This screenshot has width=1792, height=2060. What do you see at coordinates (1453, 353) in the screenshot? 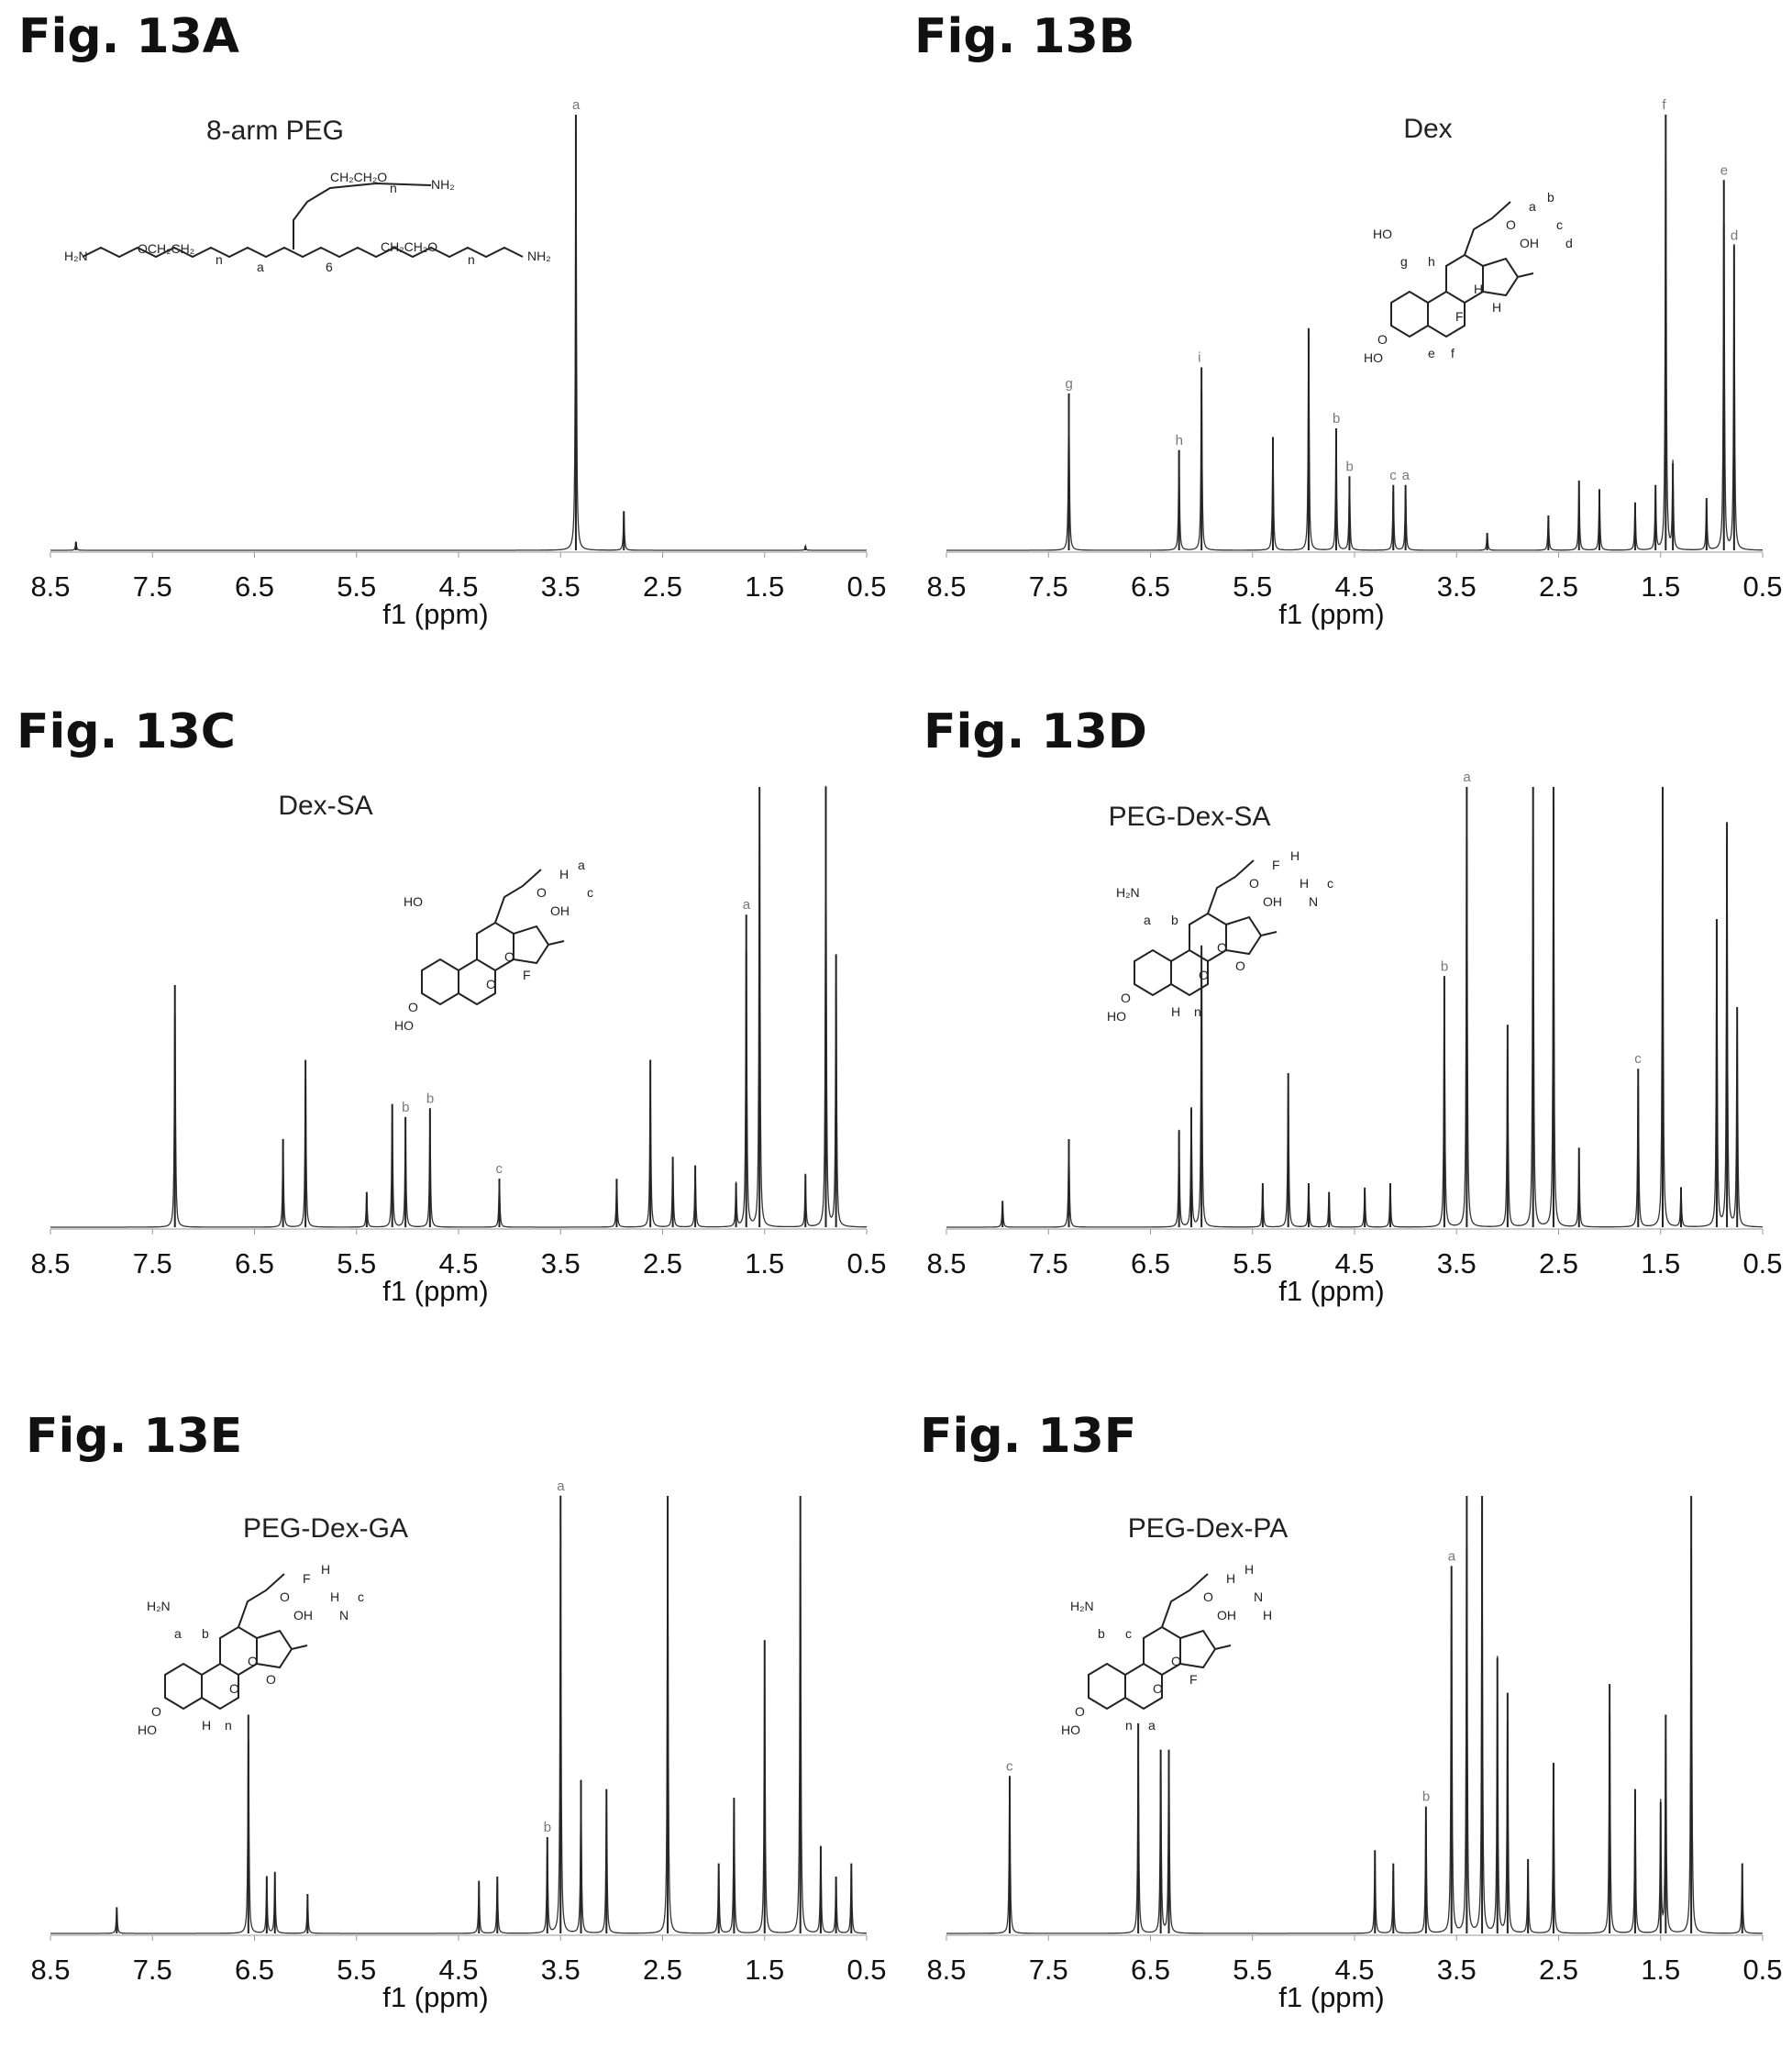
I see `structure-text: f` at bounding box center [1453, 353].